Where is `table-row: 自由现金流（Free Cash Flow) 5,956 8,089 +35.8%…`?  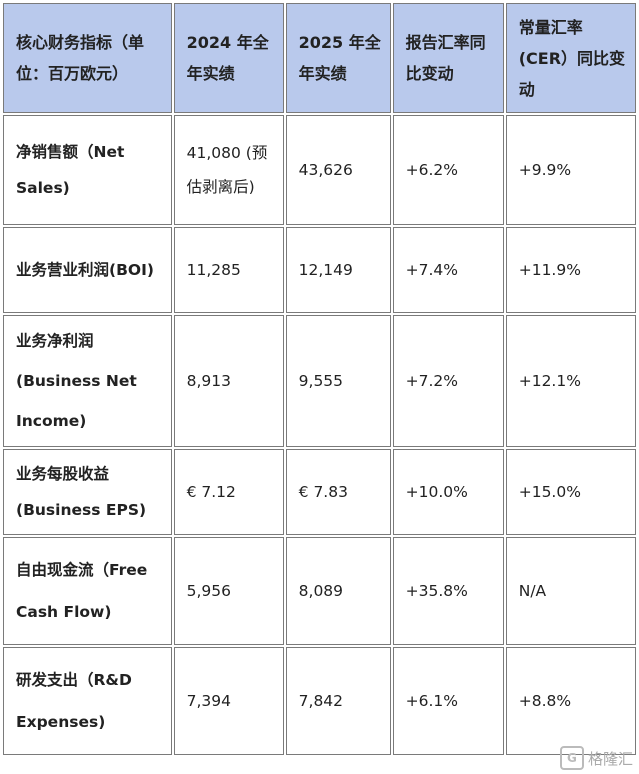
table-row: 自由现金流（Free Cash Flow) 5,956 8,089 +35.8%… is located at coordinates (319, 591).